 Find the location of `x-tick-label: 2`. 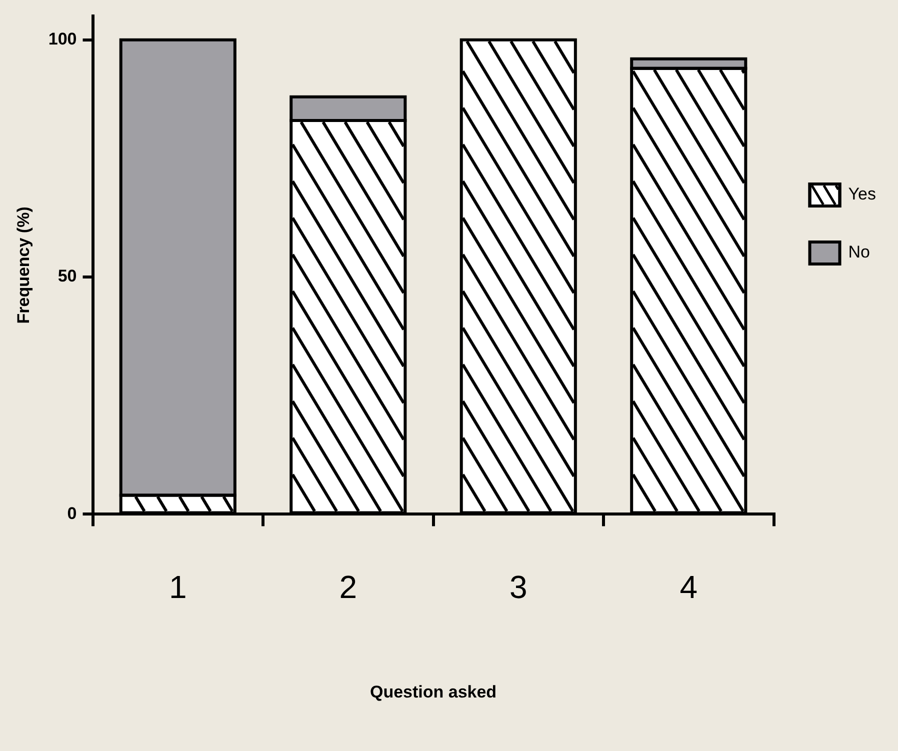

x-tick-label: 2 is located at coordinates (348, 587).